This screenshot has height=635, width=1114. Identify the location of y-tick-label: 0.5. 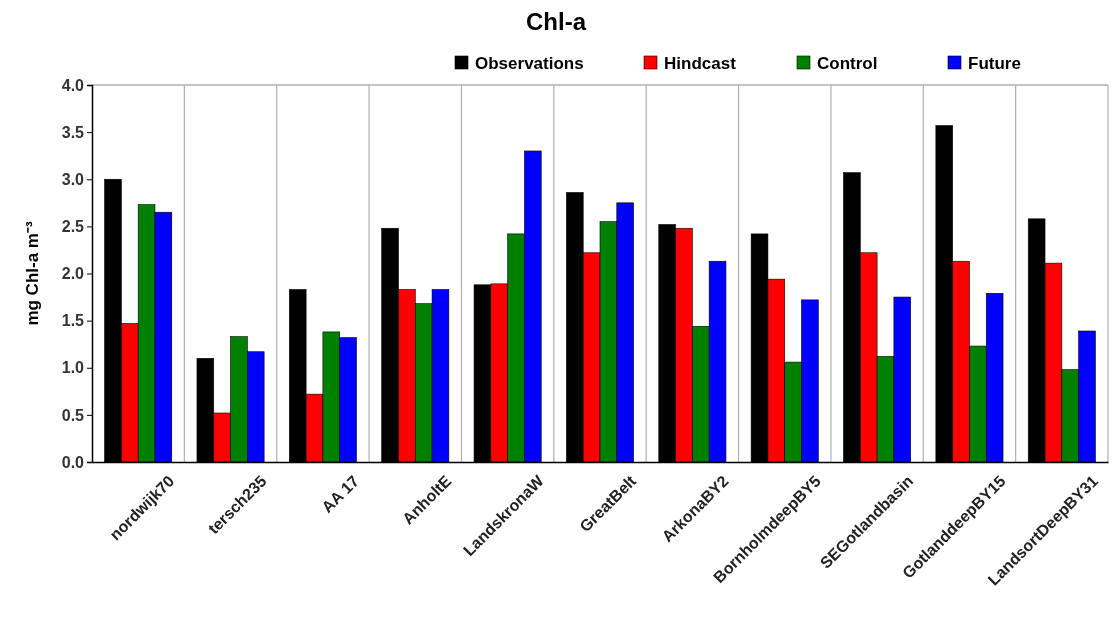
(73, 415).